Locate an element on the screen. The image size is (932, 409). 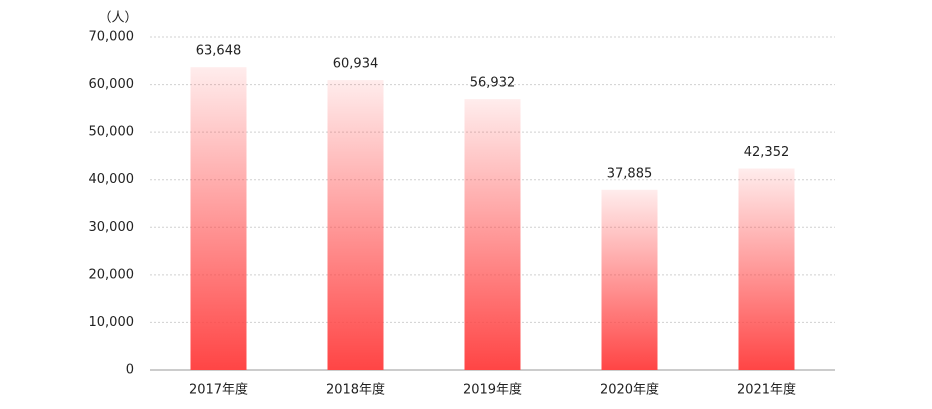
x-tick-label: 2018年度 is located at coordinates (355, 390).